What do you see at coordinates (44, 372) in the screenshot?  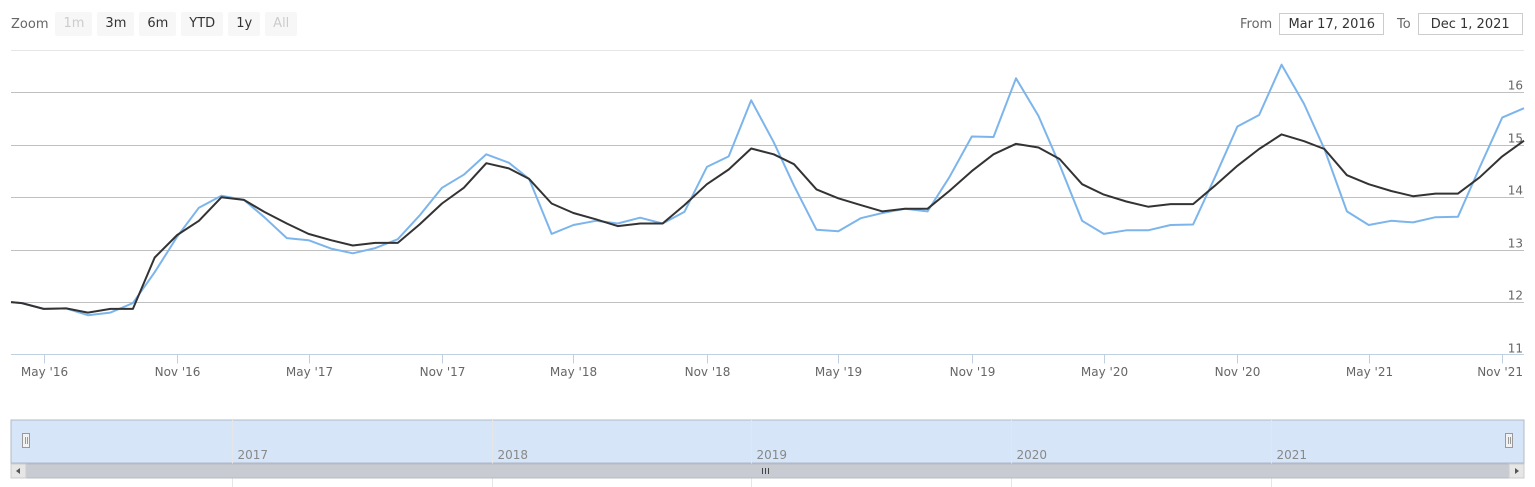 I see `x-tick-label: May '16` at bounding box center [44, 372].